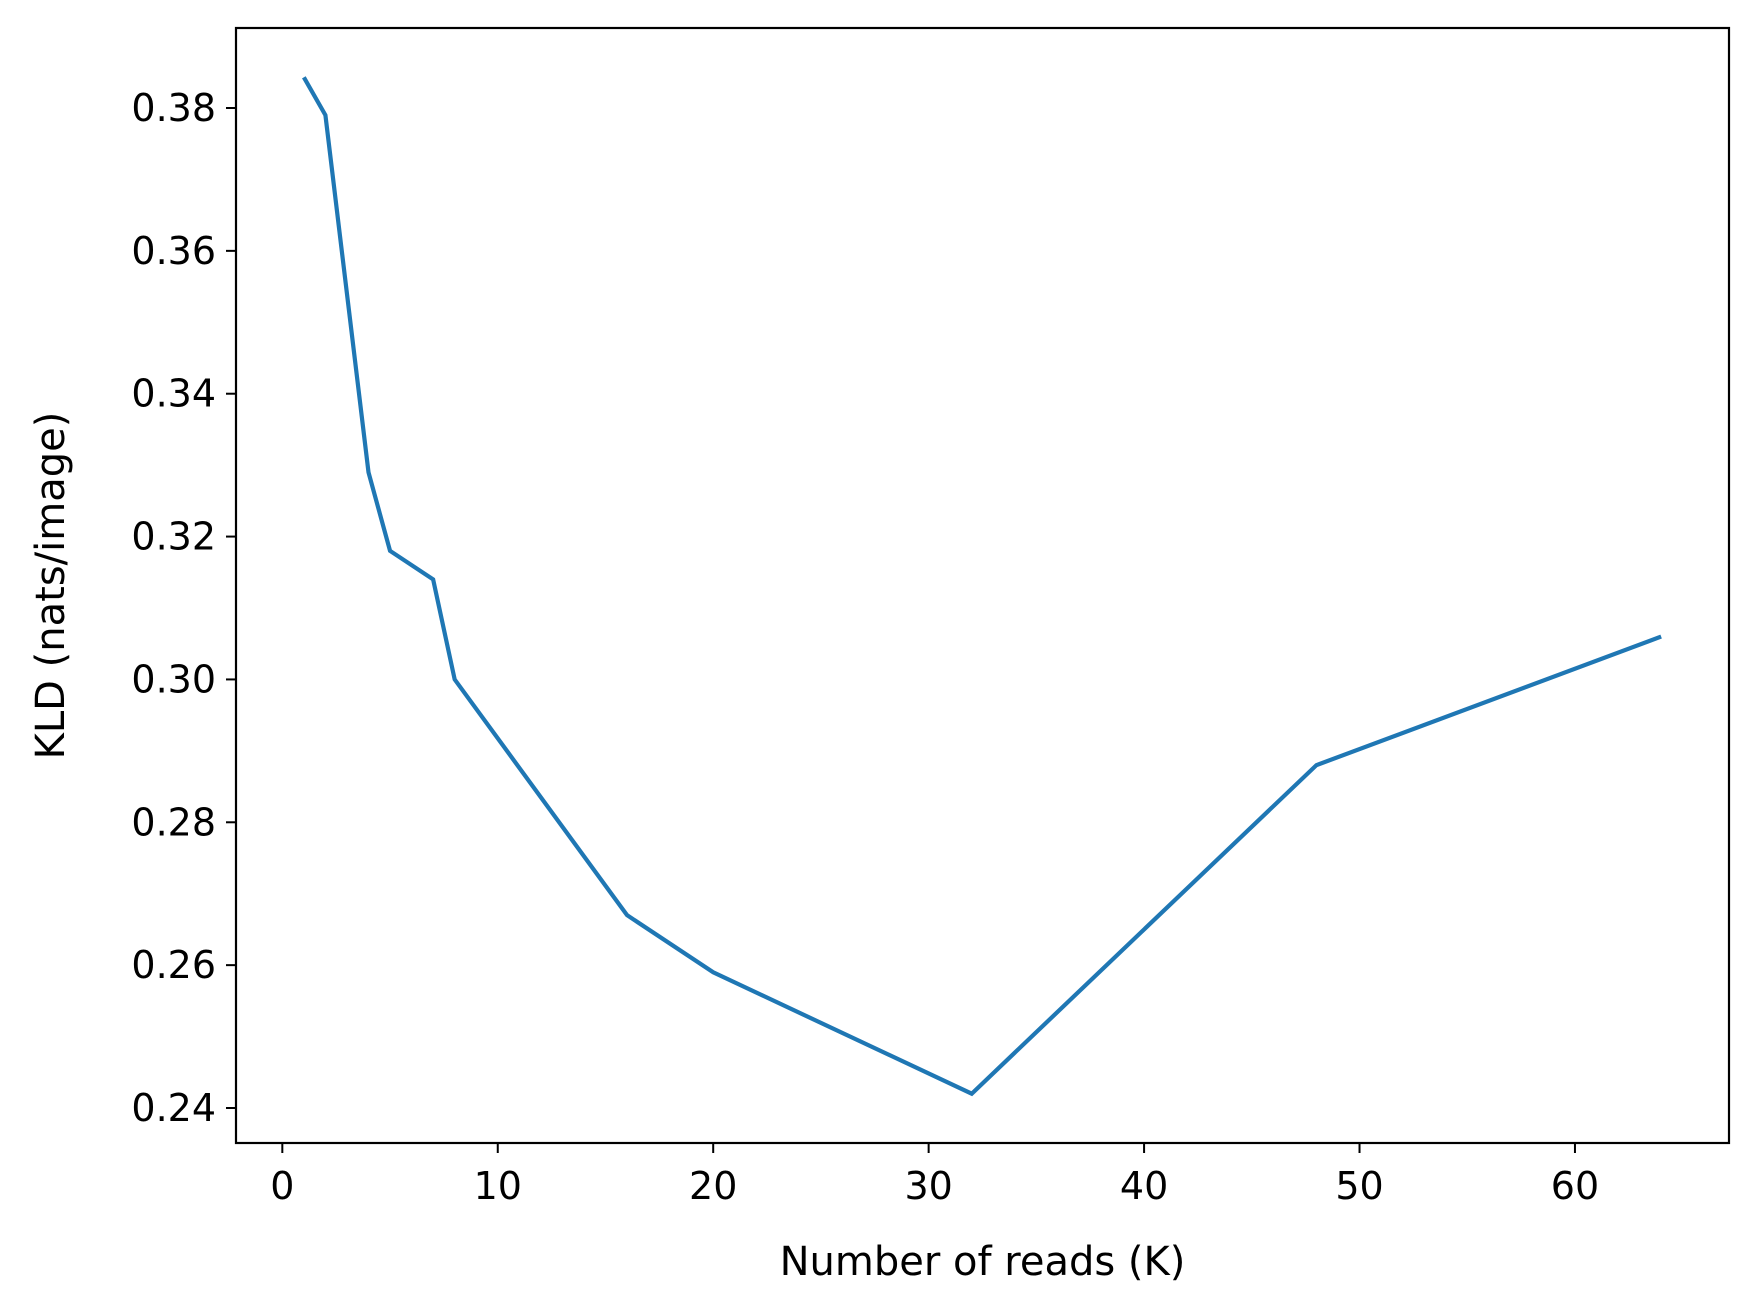  Describe the element at coordinates (498, 1186) in the screenshot. I see `x-tick-label: 10` at that location.